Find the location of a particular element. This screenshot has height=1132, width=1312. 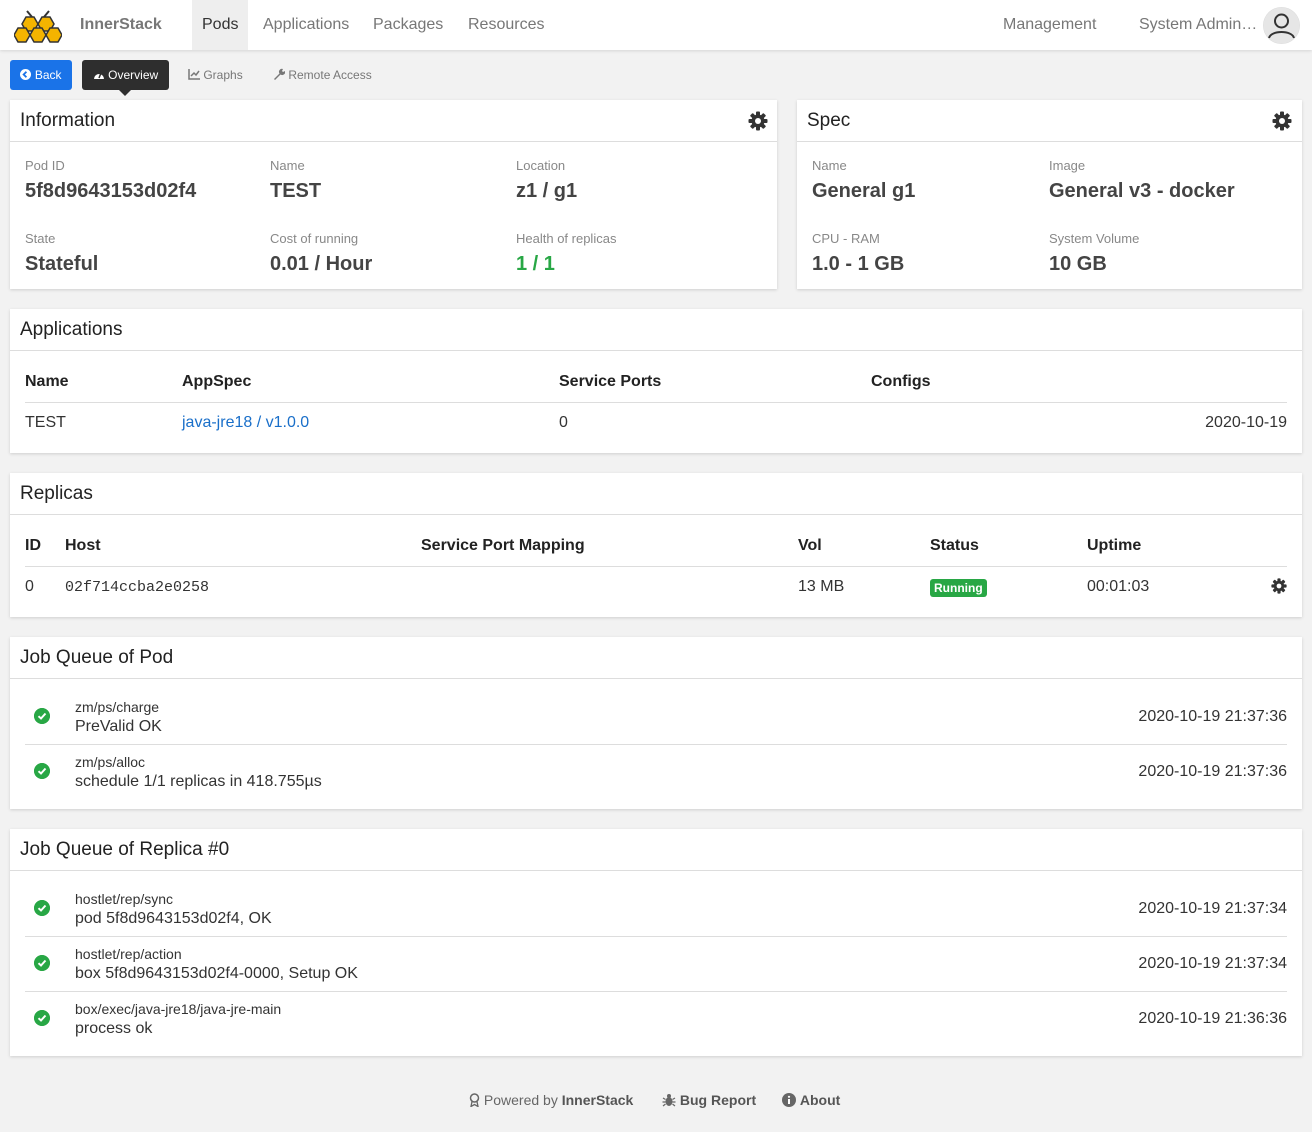

location-value: z1 / g1 is located at coordinates (547, 191).